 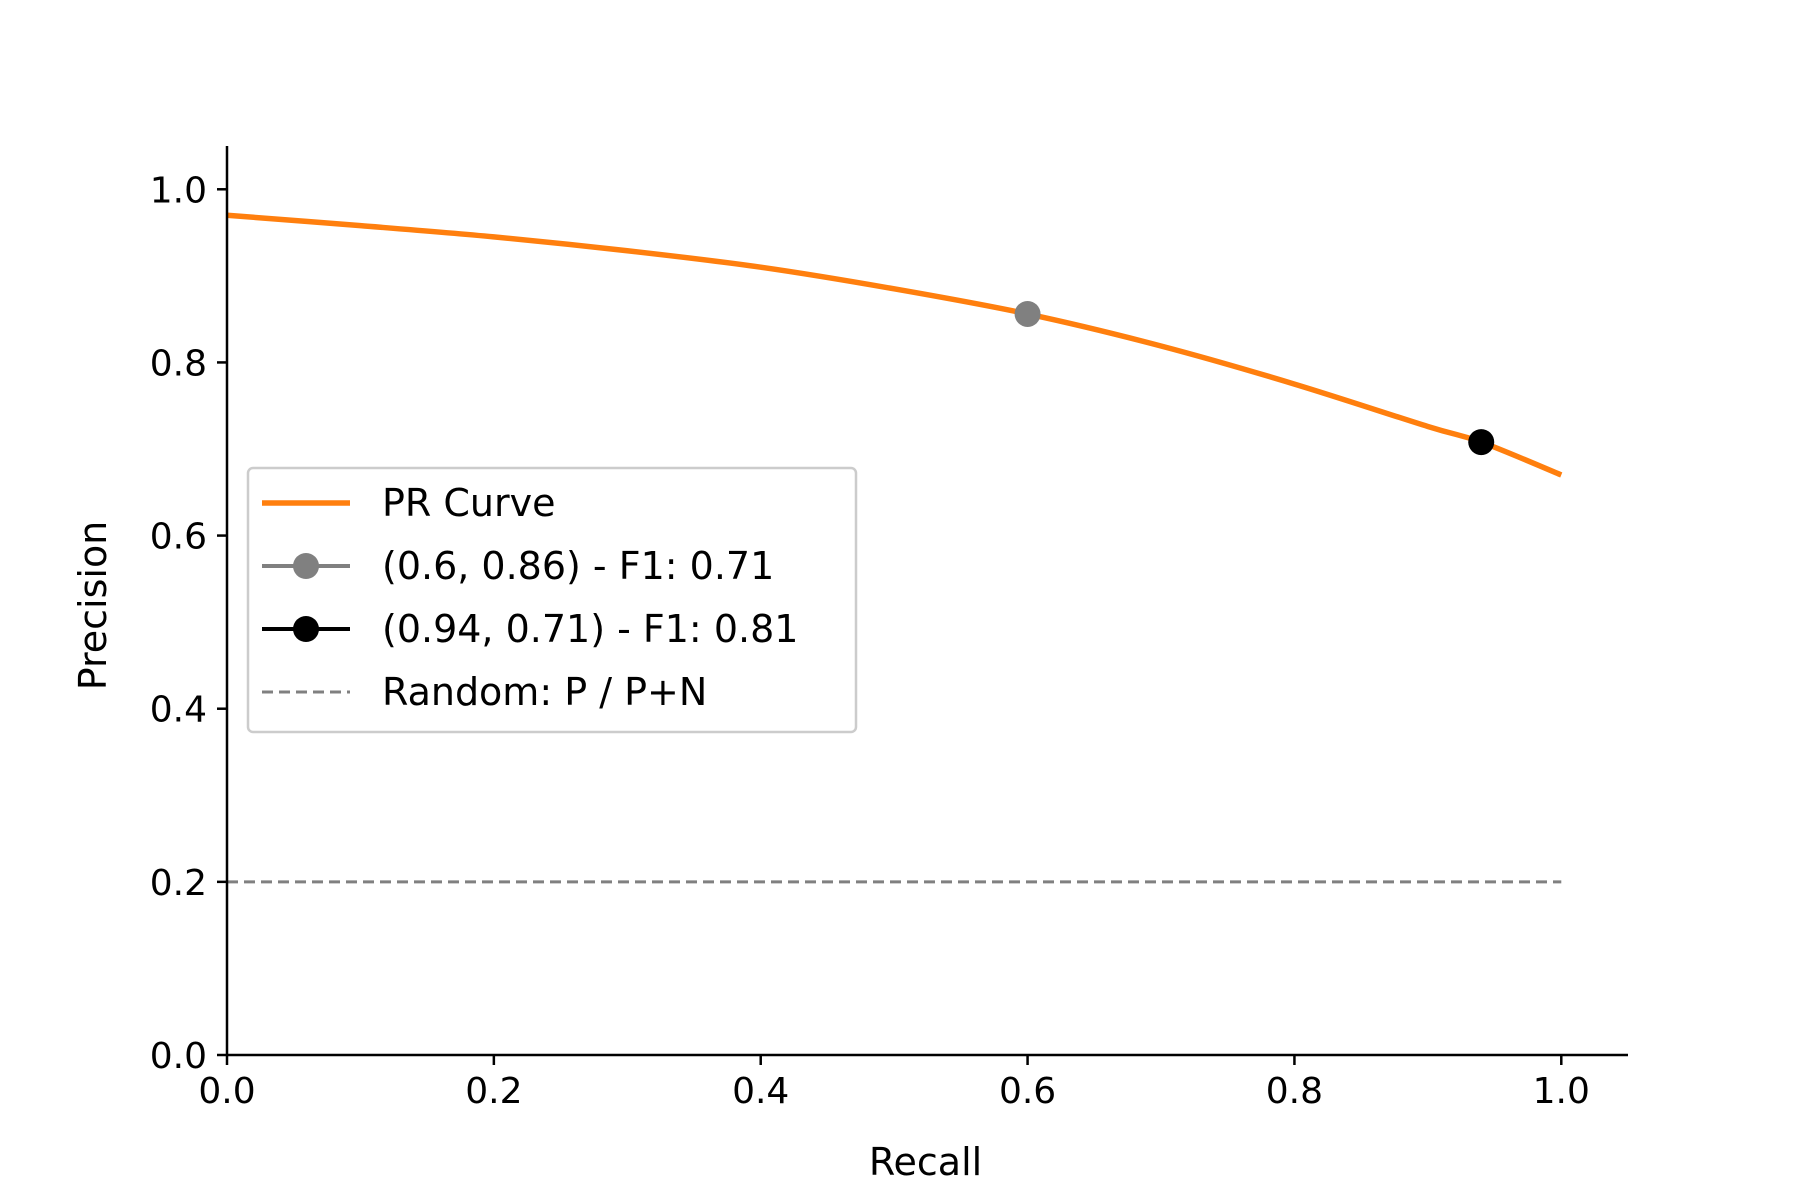 I want to click on legend-label-0: PR Curve, so click(x=469, y=503).